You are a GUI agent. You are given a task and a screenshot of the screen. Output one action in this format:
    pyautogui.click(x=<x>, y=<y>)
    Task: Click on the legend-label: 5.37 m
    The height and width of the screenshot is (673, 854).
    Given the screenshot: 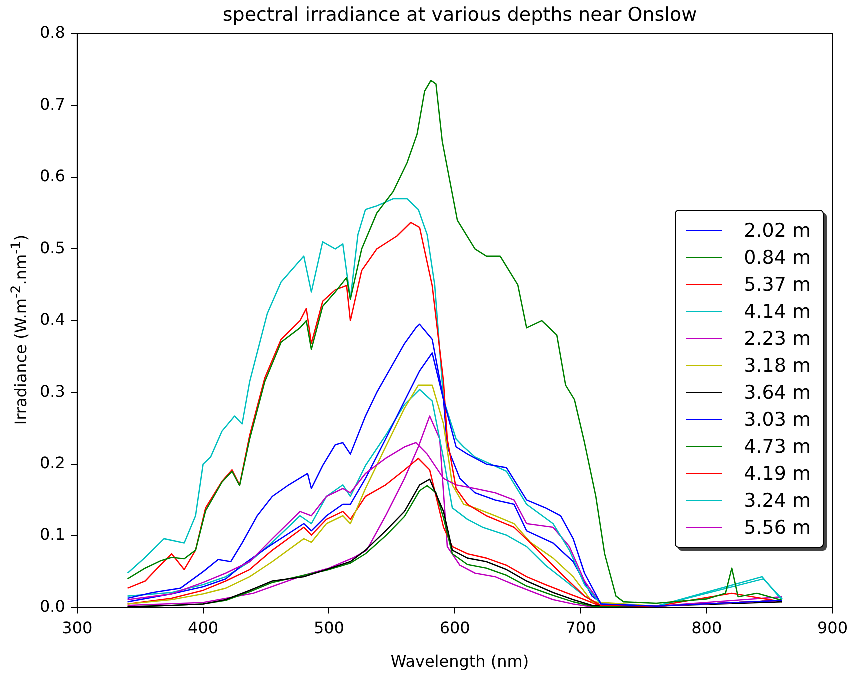 What is the action you would take?
    pyautogui.click(x=777, y=285)
    